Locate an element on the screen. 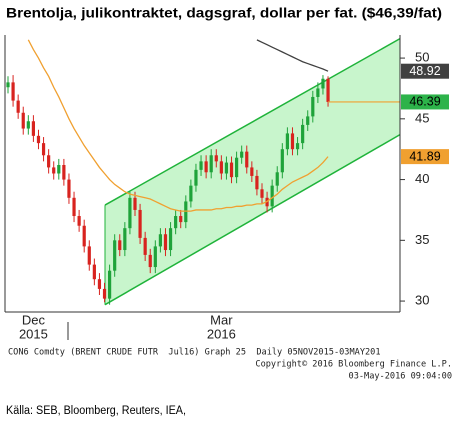 This screenshot has width=462, height=424. y-tick-label: 40 is located at coordinates (422, 178).